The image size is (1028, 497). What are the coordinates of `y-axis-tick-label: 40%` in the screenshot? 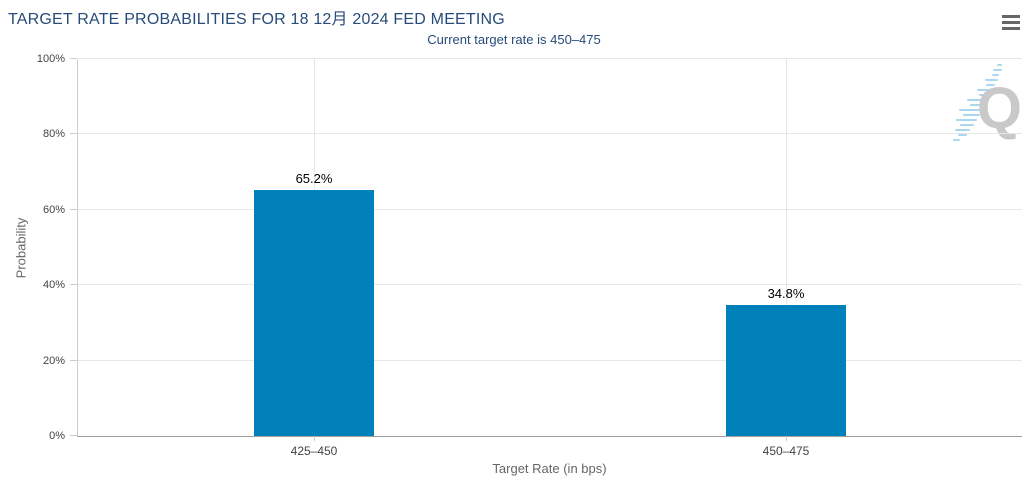 It's located at (53, 285).